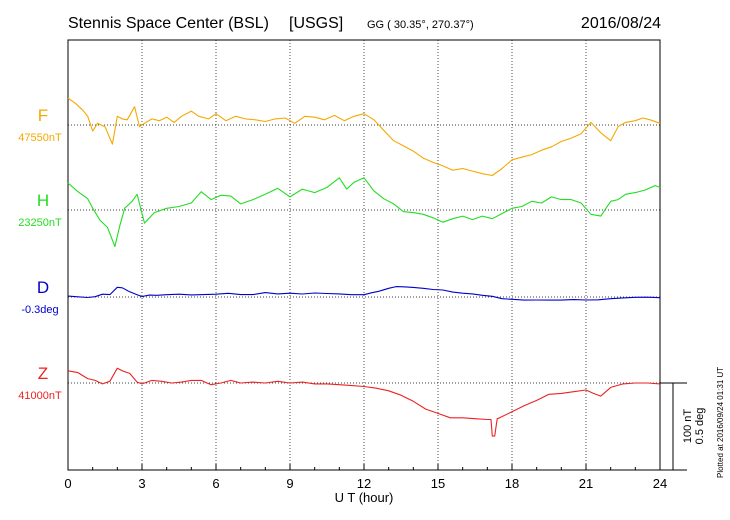  I want to click on x-axis-label: U T (hour), so click(364, 497).